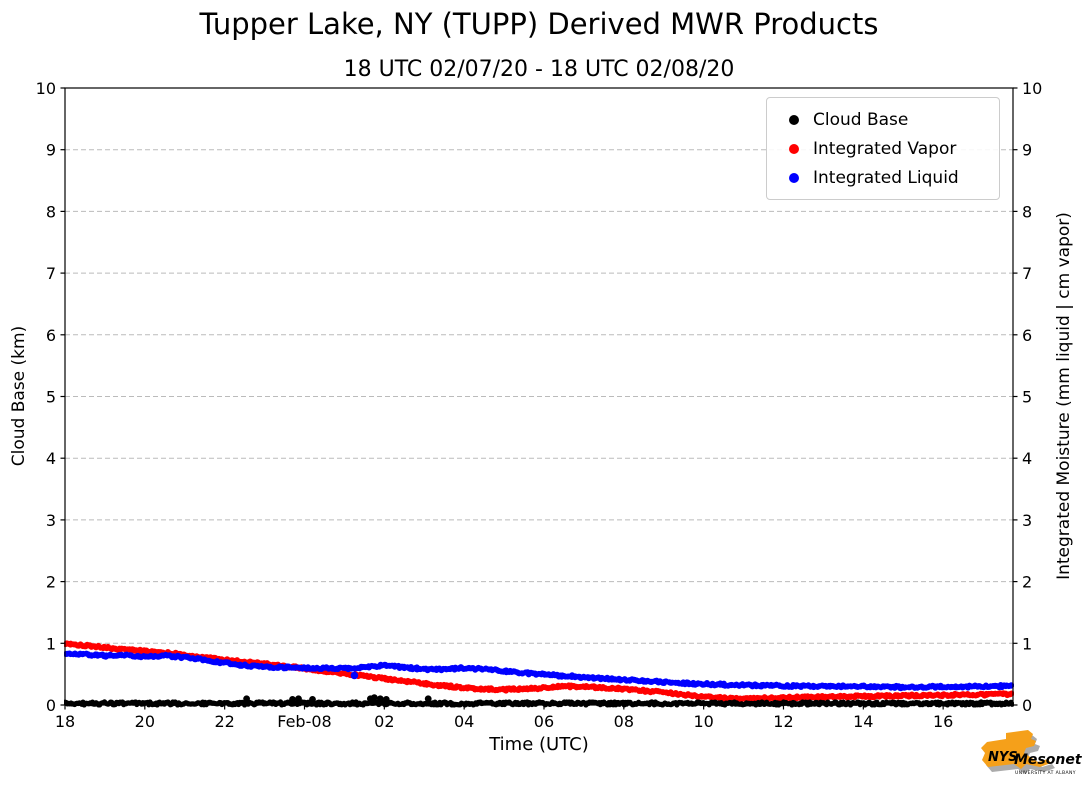 The width and height of the screenshot is (1089, 804). Describe the element at coordinates (1032, 88) in the screenshot. I see `y-tick-label-right: 10` at that location.